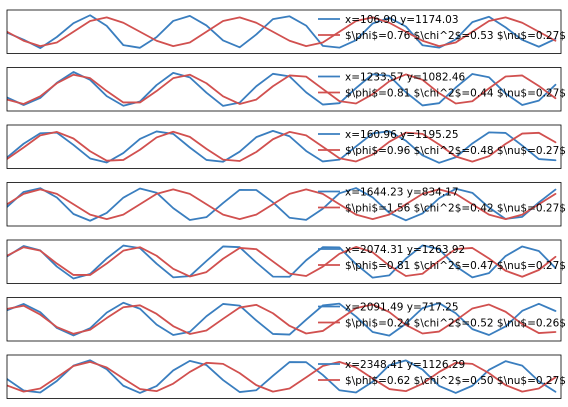  What do you see at coordinates (402, 135) in the screenshot?
I see `legend-label: x=160.96 y=1195.25` at bounding box center [402, 135].